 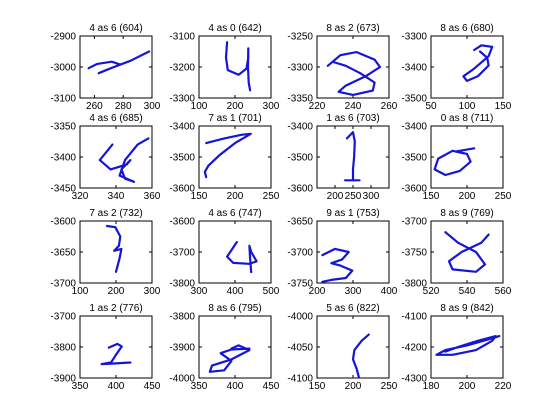 What do you see at coordinates (466, 28) in the screenshot?
I see `subplot-title: 8 as 6 (680)` at bounding box center [466, 28].